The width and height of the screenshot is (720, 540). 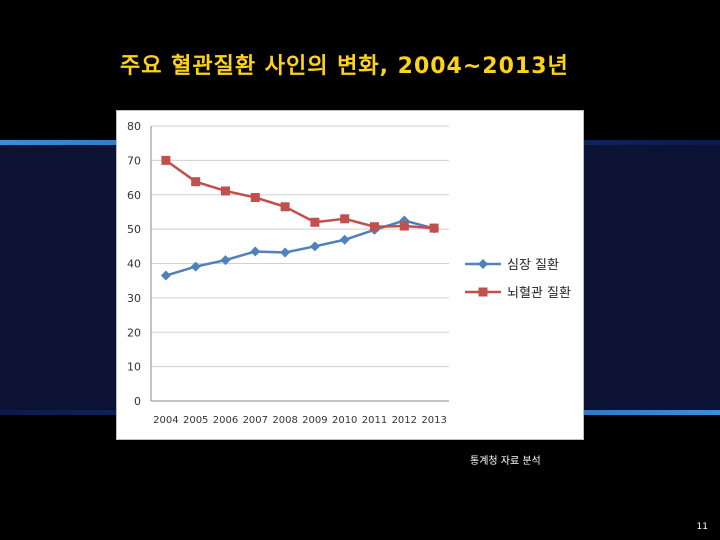 What do you see at coordinates (539, 293) in the screenshot?
I see `legend-label-2: 뇌혈관 질환` at bounding box center [539, 293].